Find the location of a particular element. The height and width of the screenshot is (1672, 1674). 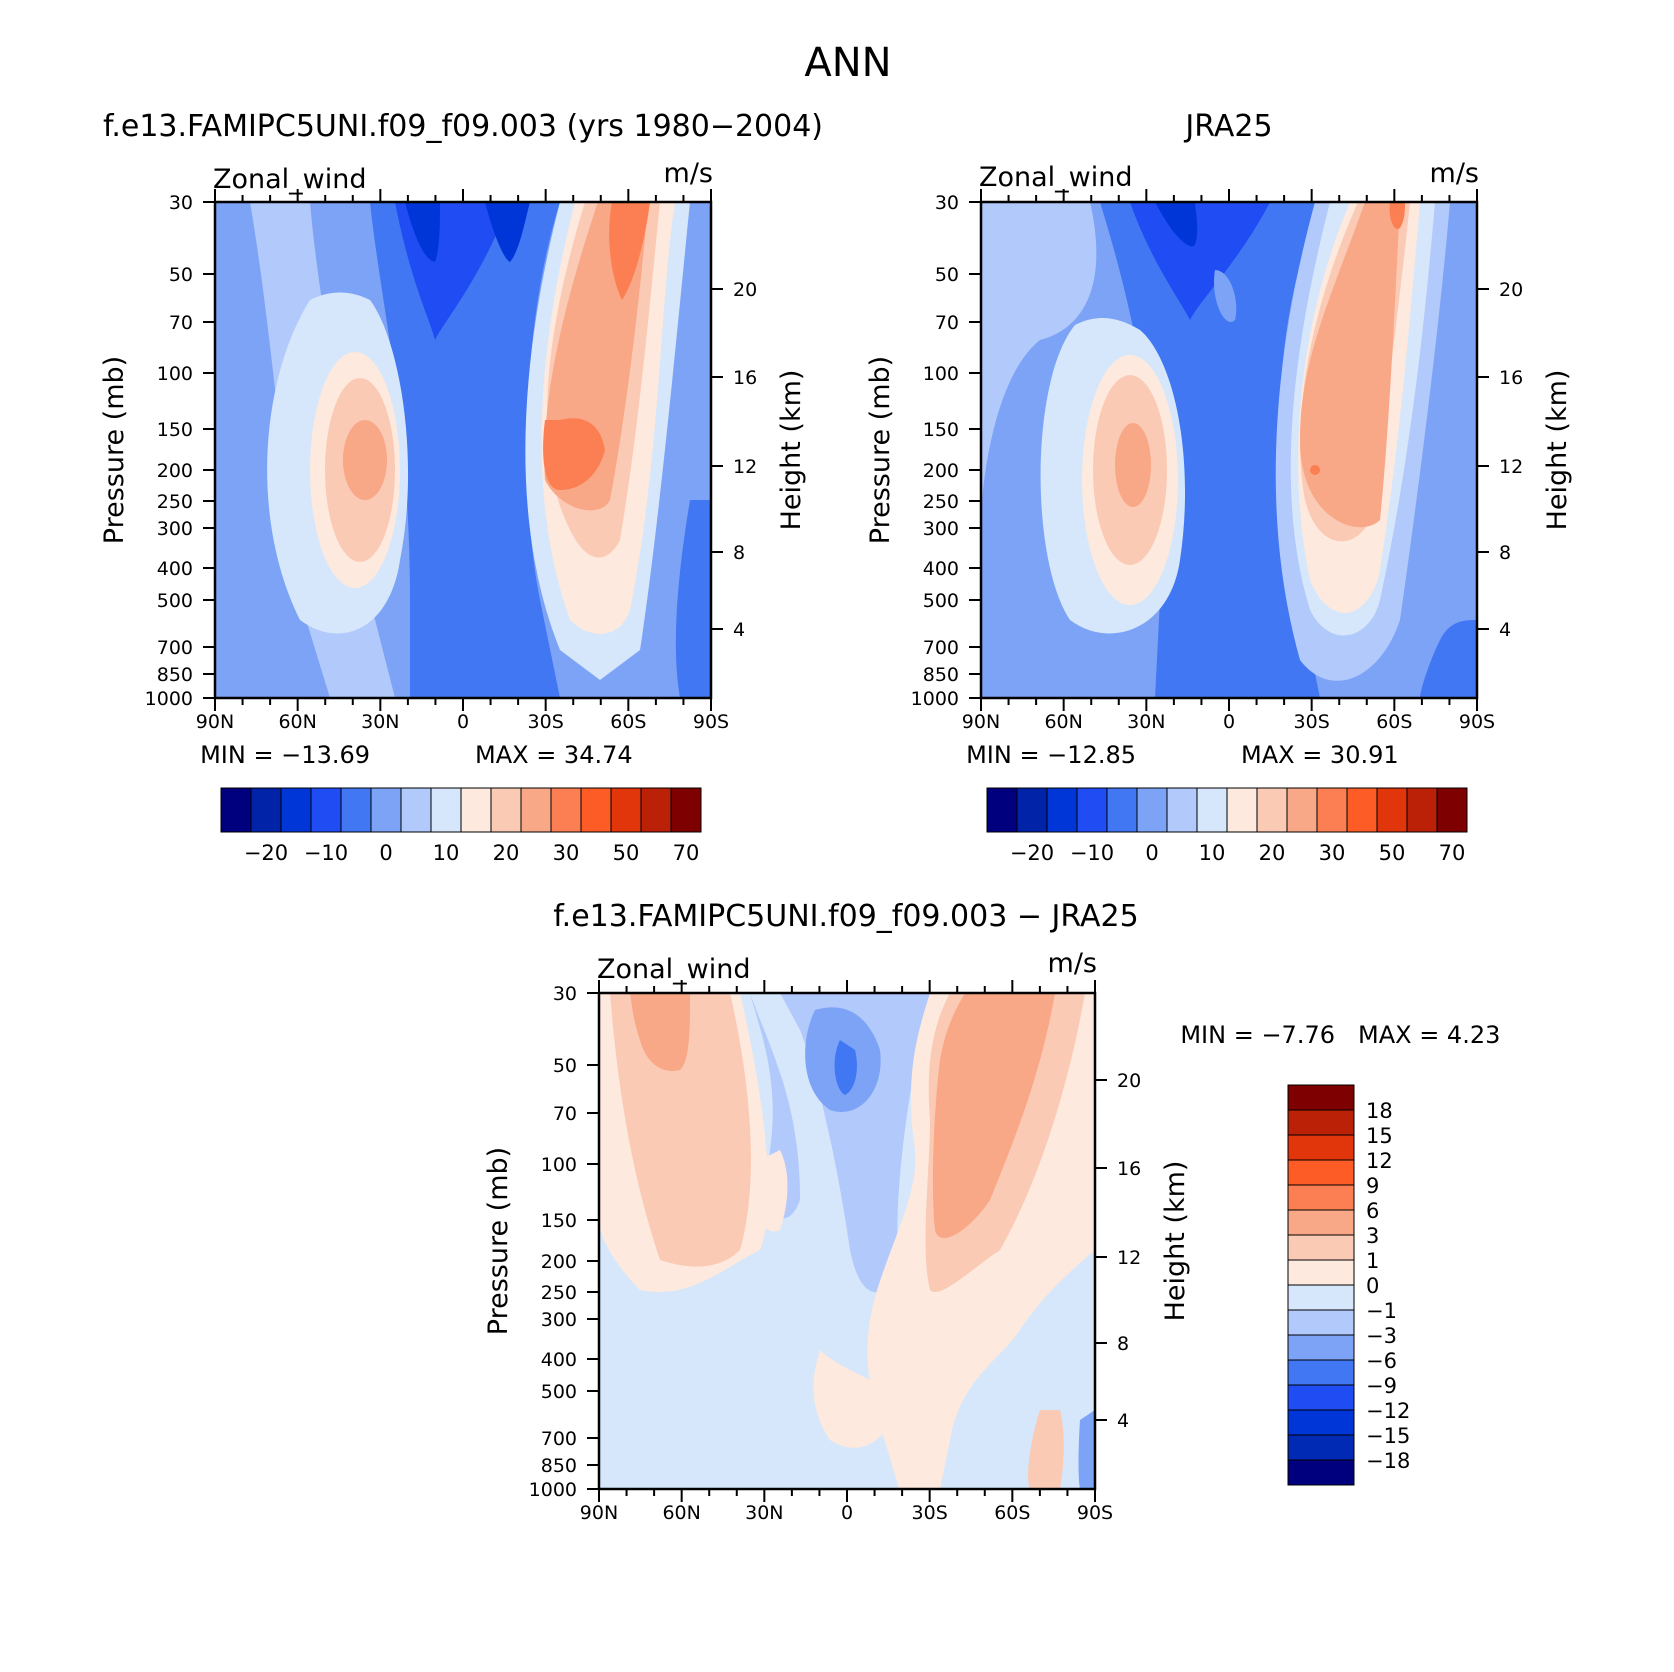

y-axis-right-label: Height (km) is located at coordinates (1175, 1241).